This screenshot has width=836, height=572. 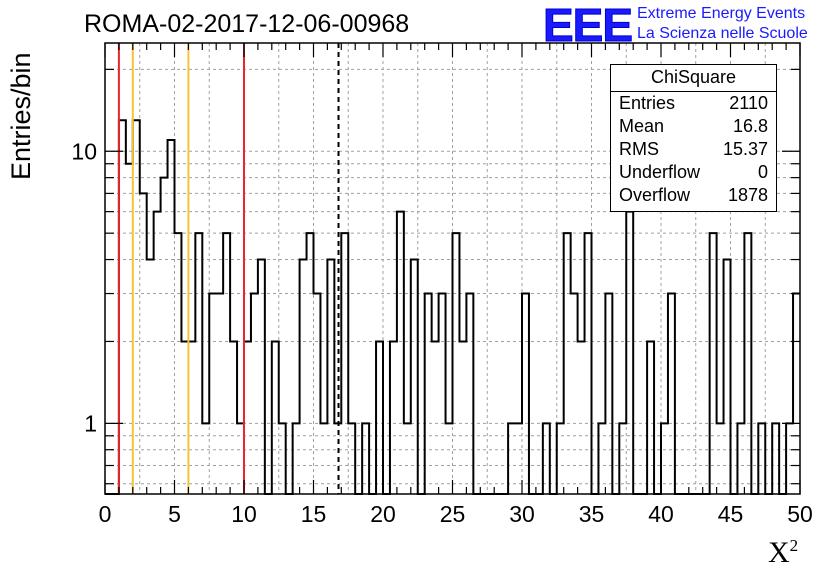 What do you see at coordinates (748, 103) in the screenshot?
I see `stats-value: 2110` at bounding box center [748, 103].